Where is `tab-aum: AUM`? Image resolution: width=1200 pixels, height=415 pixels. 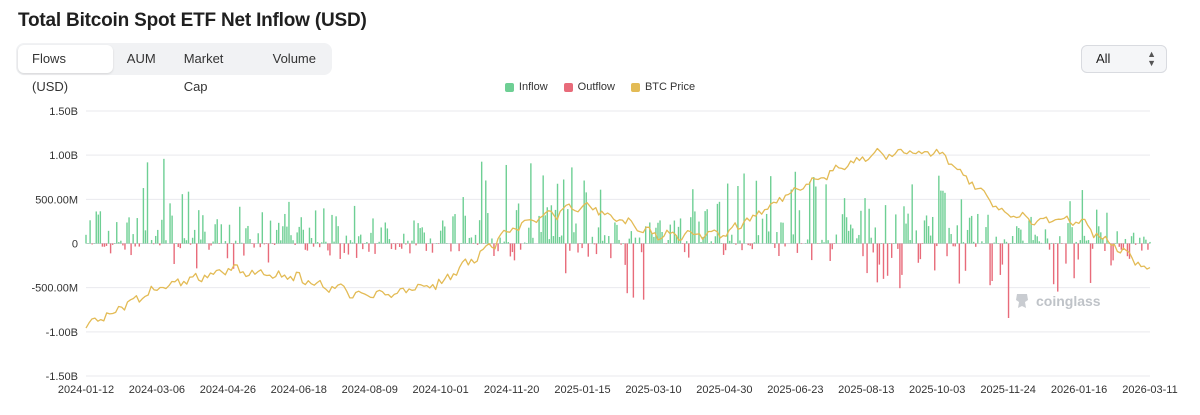 tab-aum: AUM is located at coordinates (141, 58).